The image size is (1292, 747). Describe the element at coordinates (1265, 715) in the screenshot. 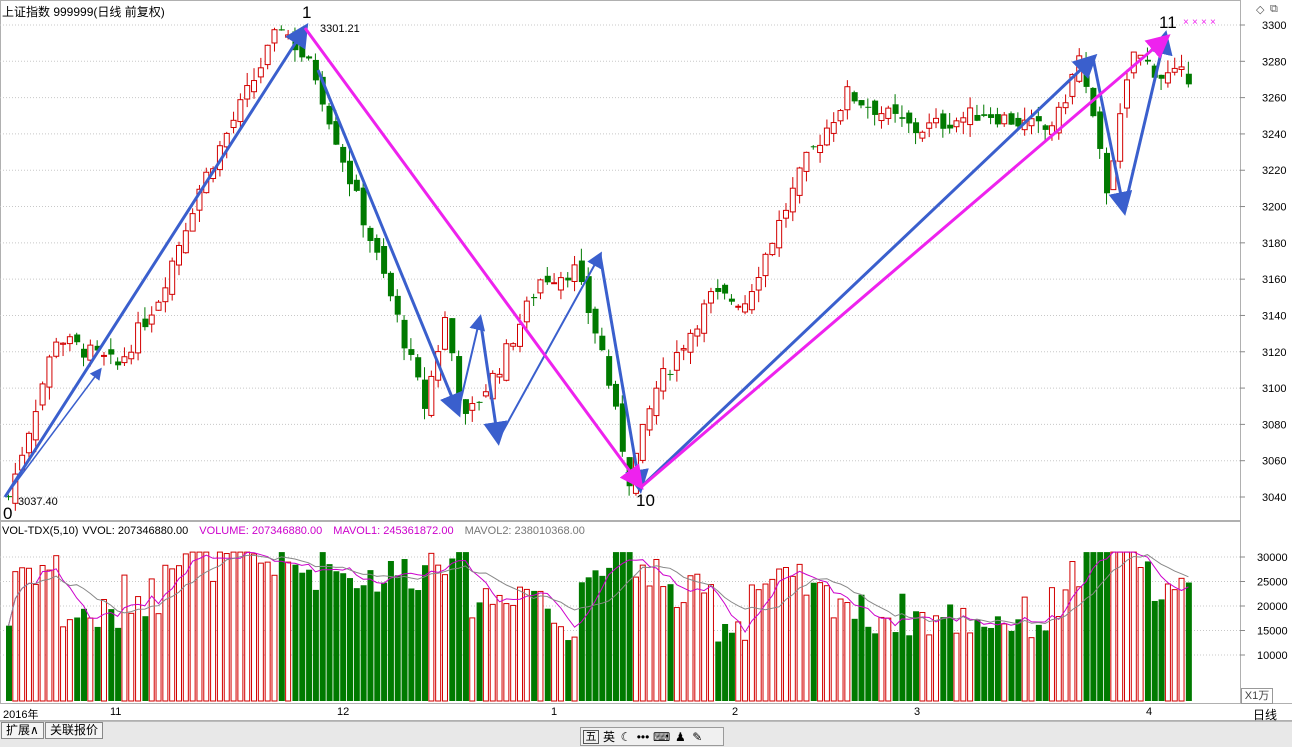

I see `period-button: 日线` at that location.